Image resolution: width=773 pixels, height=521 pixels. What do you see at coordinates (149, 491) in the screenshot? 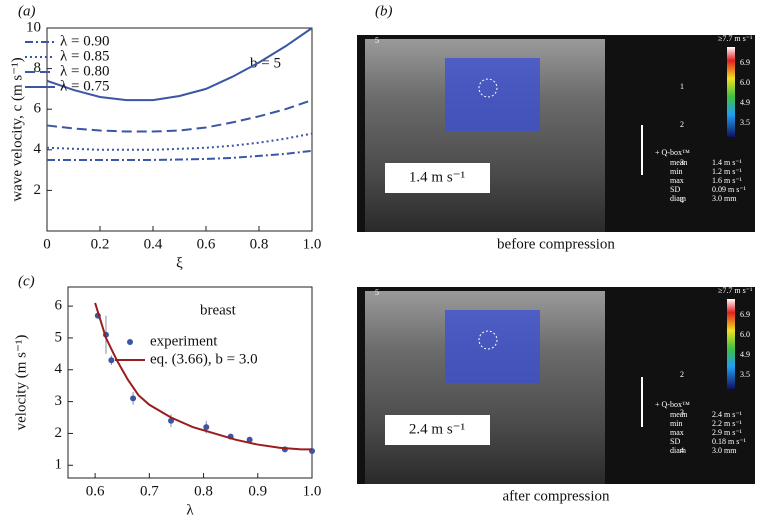
I see `x-tick-label: 0.7` at bounding box center [149, 491].